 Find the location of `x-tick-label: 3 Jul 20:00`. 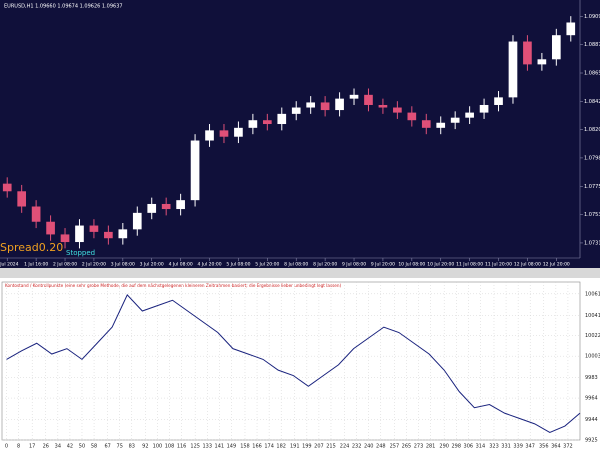

x-tick-label: 3 Jul 20:00 is located at coordinates (152, 265).